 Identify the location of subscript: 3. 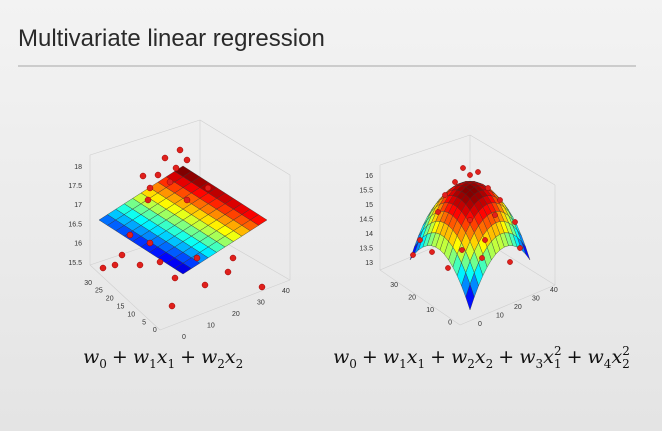
(539, 364).